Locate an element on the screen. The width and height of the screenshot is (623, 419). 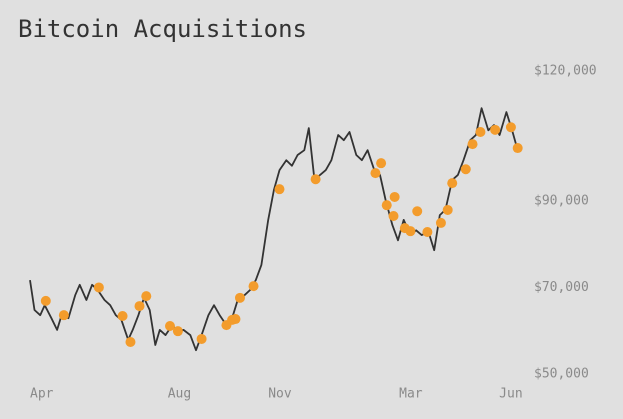
y-tick-label: $120,000 is located at coordinates (565, 70).